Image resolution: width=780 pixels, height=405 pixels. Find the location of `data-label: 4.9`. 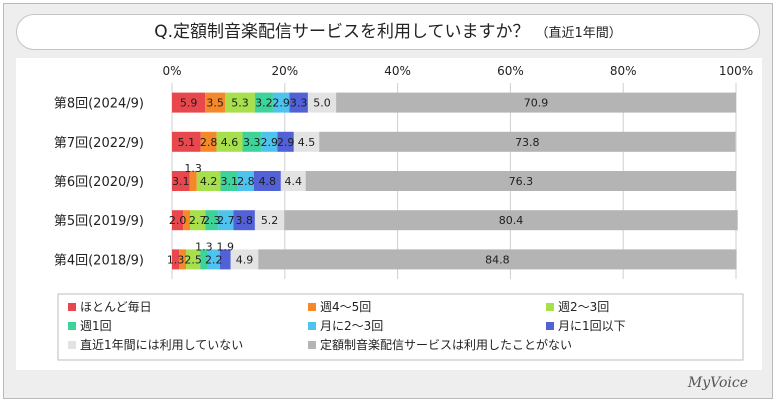

data-label: 4.9 is located at coordinates (245, 259).